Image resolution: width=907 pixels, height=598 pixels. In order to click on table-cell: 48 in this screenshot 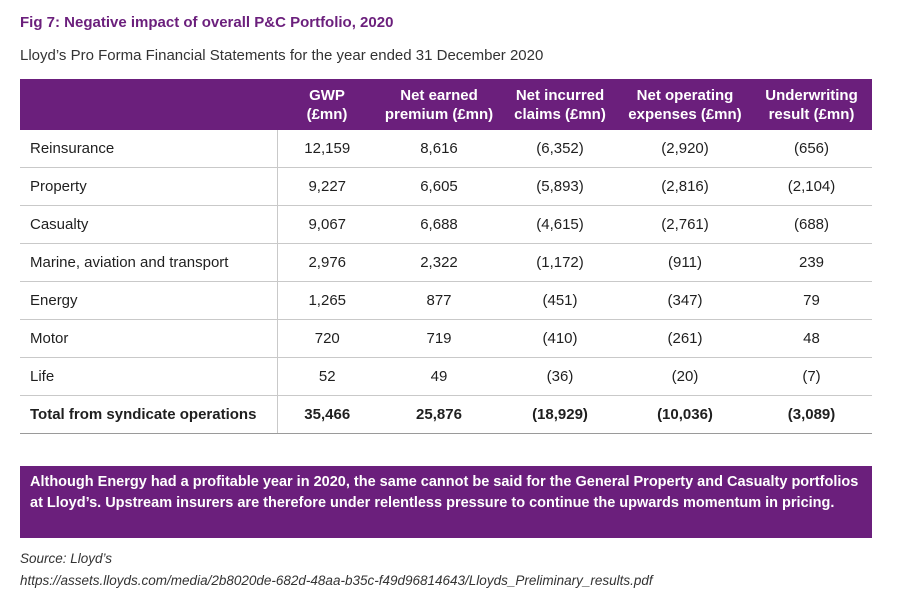, I will do `click(811, 338)`.